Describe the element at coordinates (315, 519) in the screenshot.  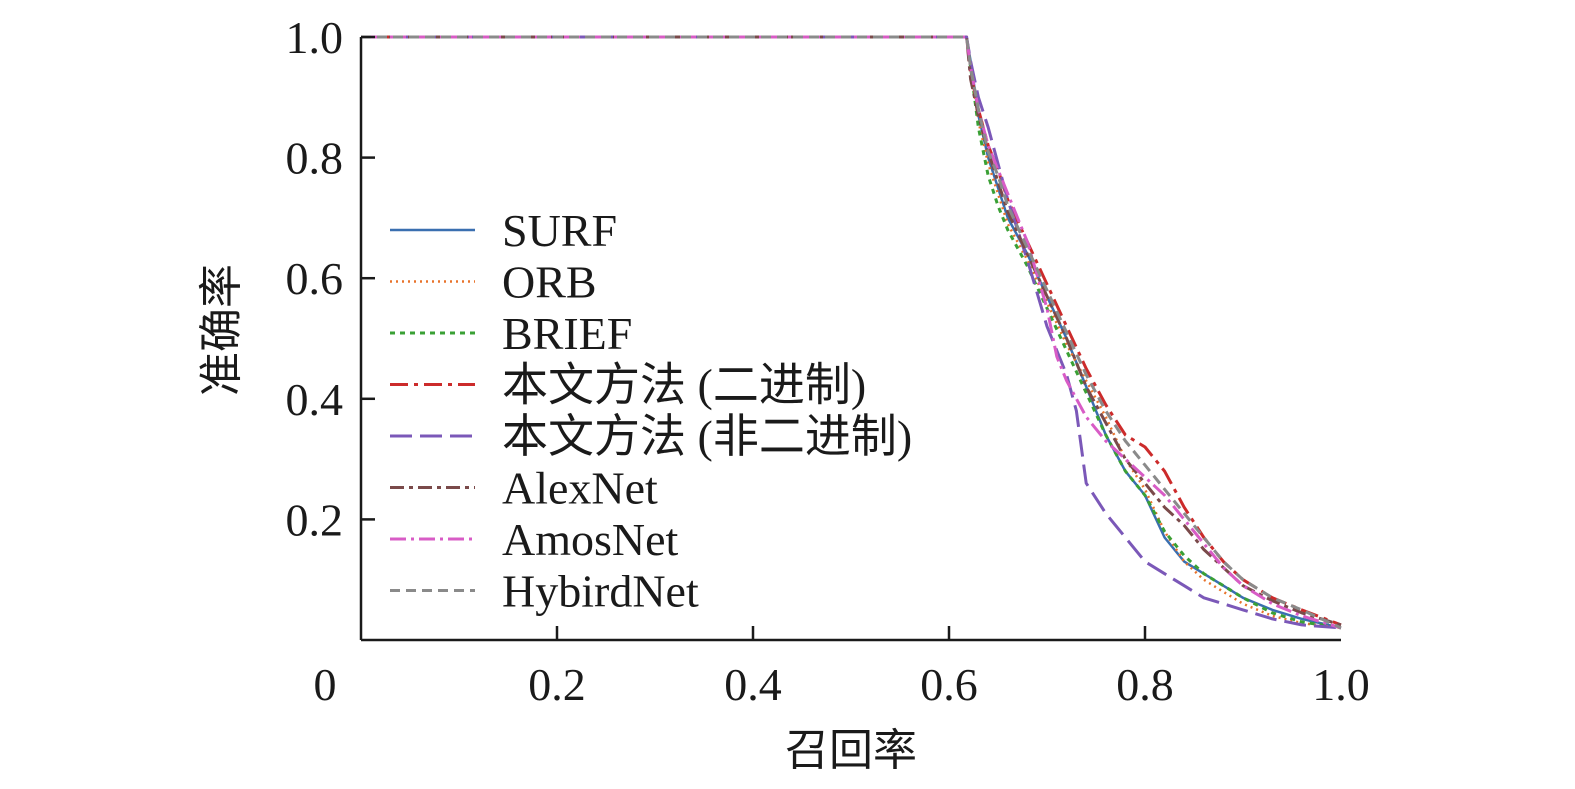
I see `y-tick-label: 0.2` at that location.